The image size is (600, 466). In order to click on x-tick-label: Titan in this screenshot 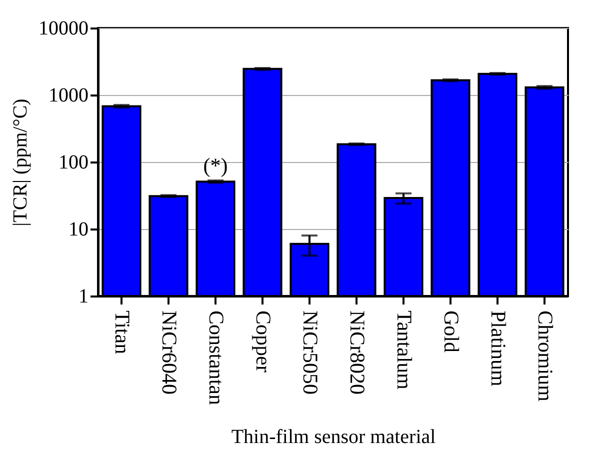, I will do `click(122, 332)`.